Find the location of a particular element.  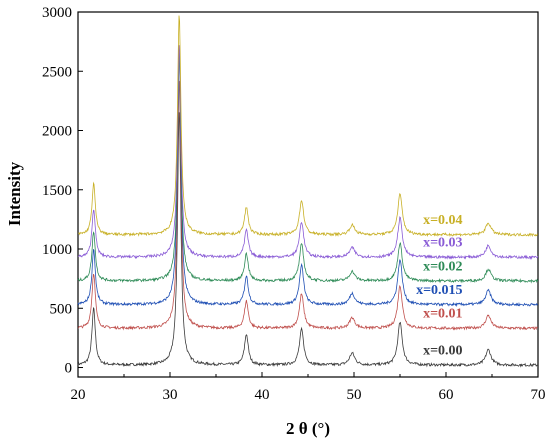

x-tick-label: 50 is located at coordinates (354, 395).